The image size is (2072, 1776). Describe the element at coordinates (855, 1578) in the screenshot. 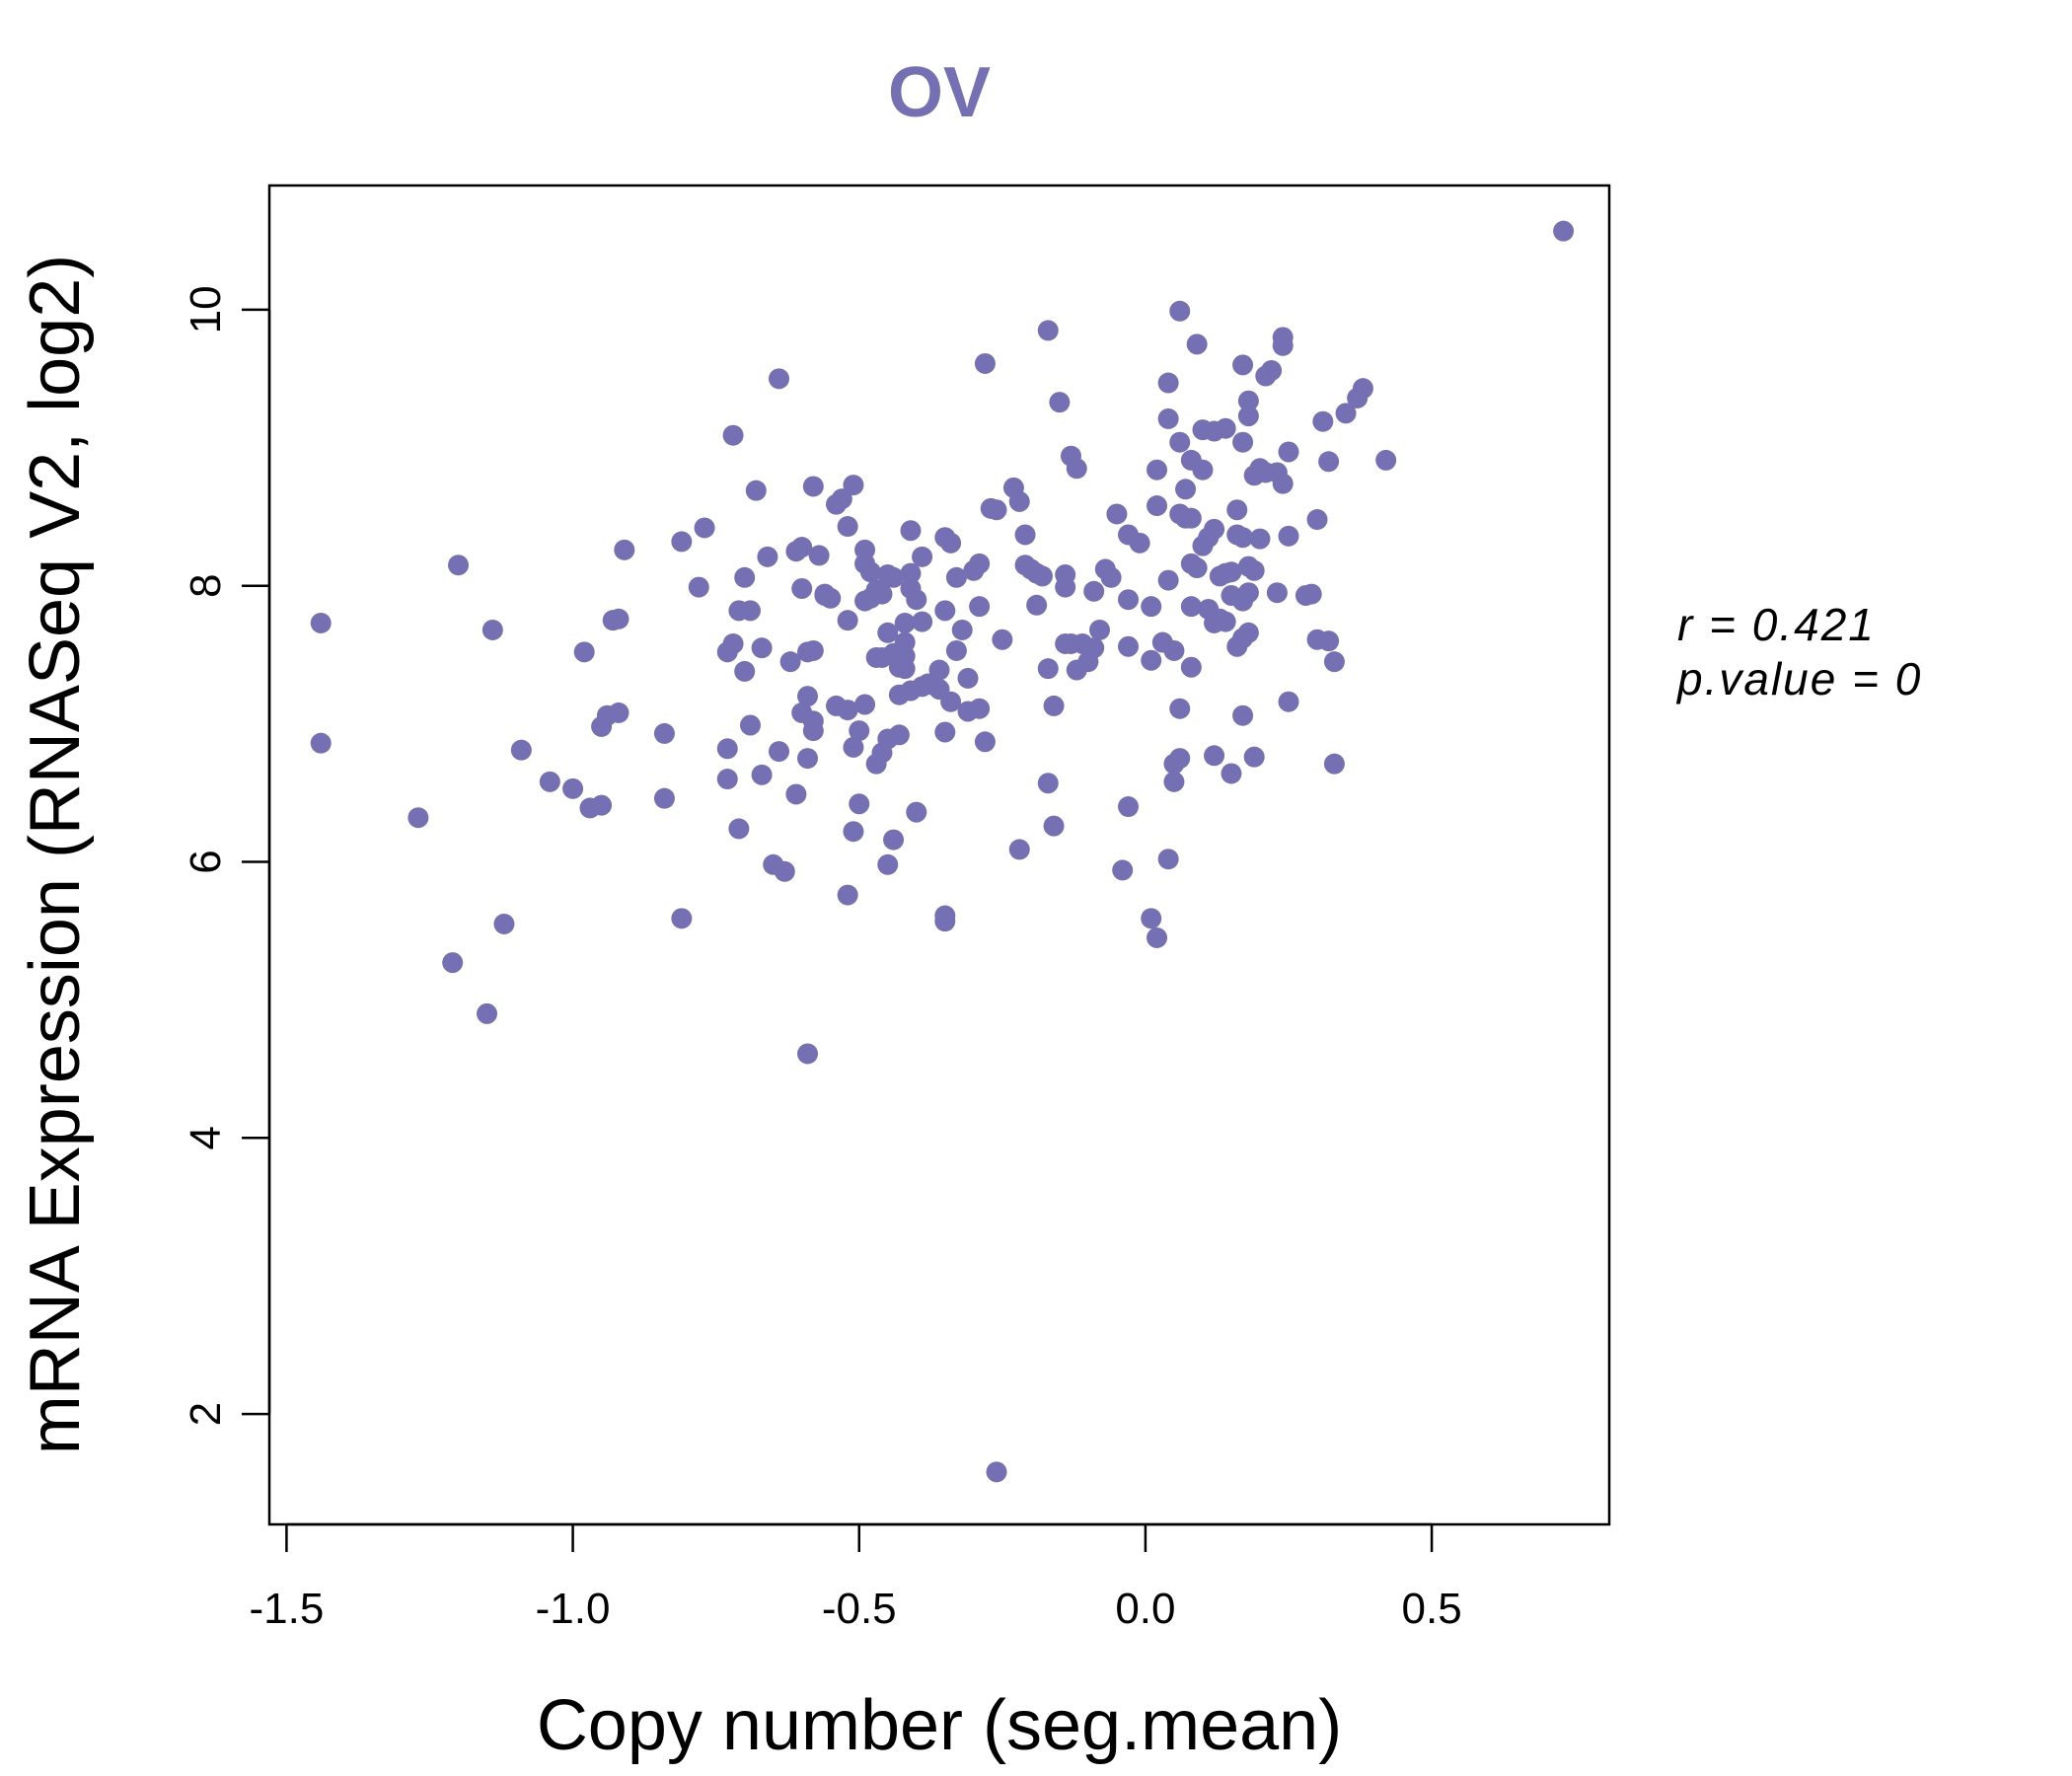

I see `x-axis: -1.5 -1.0 -0.5 0.0 0.5` at that location.